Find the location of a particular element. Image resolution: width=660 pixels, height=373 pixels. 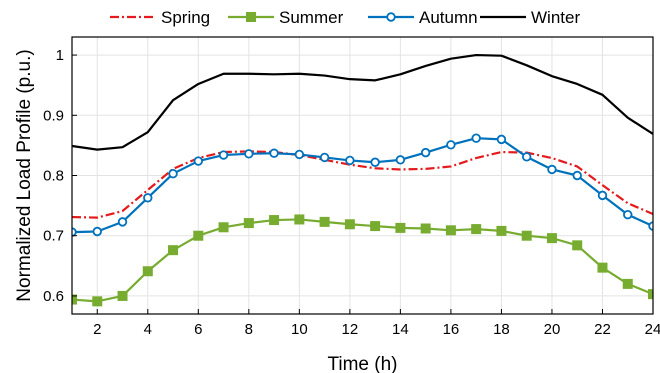

x-tick-label: 22 is located at coordinates (602, 329).